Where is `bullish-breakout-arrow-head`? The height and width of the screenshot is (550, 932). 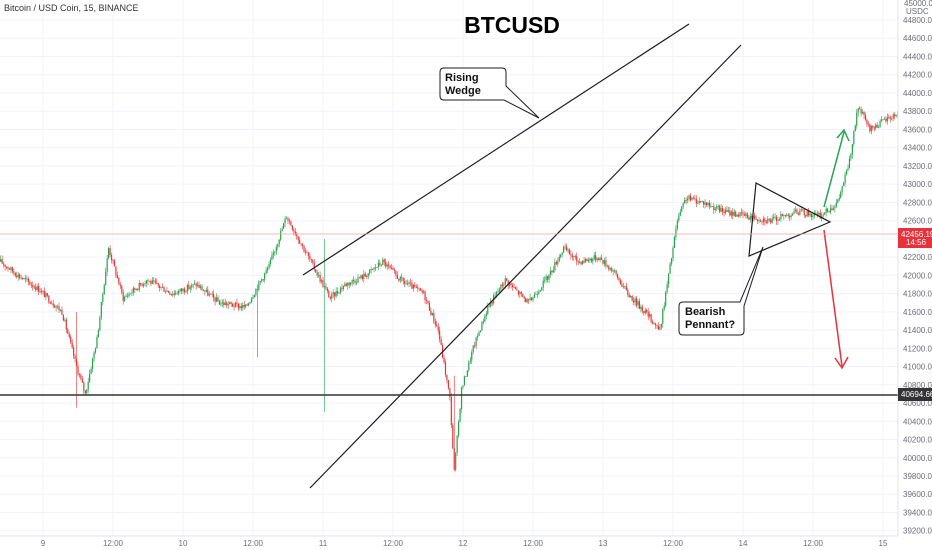 bullish-breakout-arrow-head is located at coordinates (843, 135).